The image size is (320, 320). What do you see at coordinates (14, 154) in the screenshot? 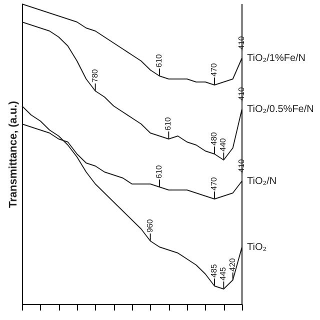
I see `y-axis-title: Transmittance, (a.u.)` at bounding box center [14, 154].